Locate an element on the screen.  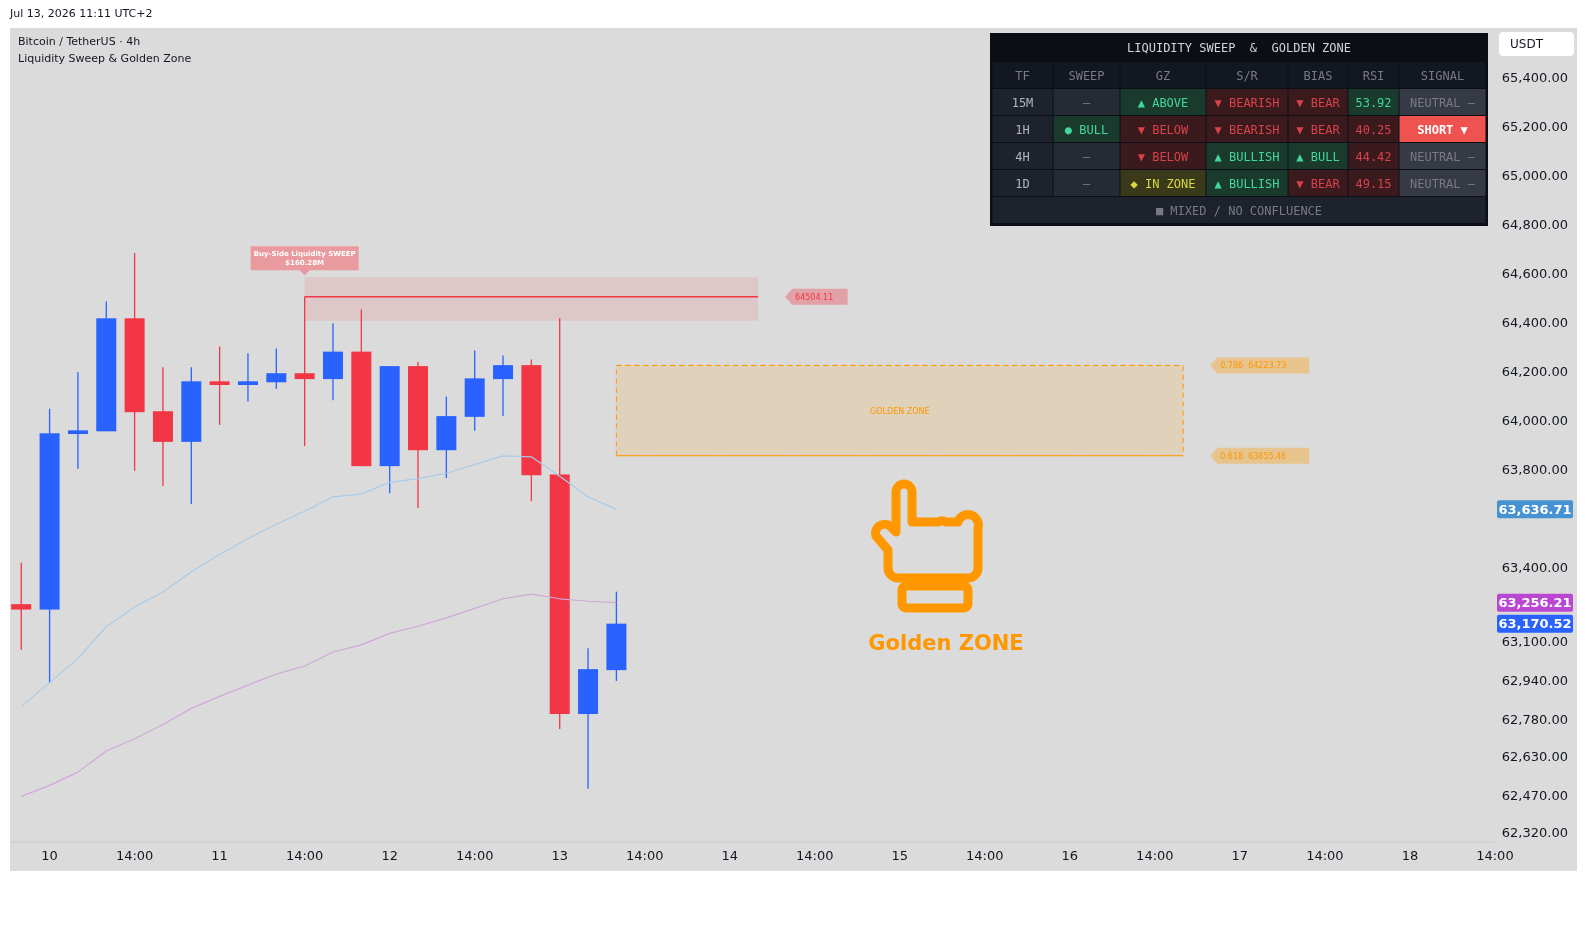
text: Jul 13, 2026 11:11 UTC+2 is located at coordinates (81, 13).